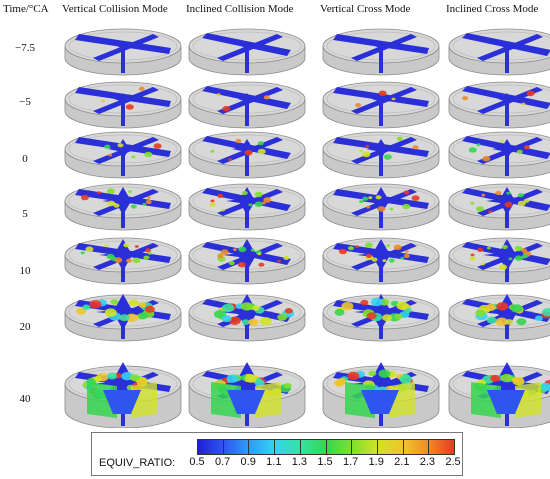  What do you see at coordinates (197, 462) in the screenshot?
I see `colorbar-tick-label: 0.5` at bounding box center [197, 462].